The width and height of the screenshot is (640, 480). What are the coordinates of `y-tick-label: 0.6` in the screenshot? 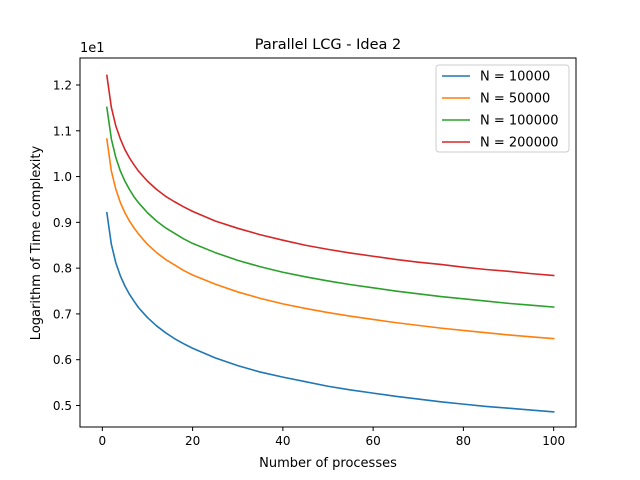 It's located at (62, 360).